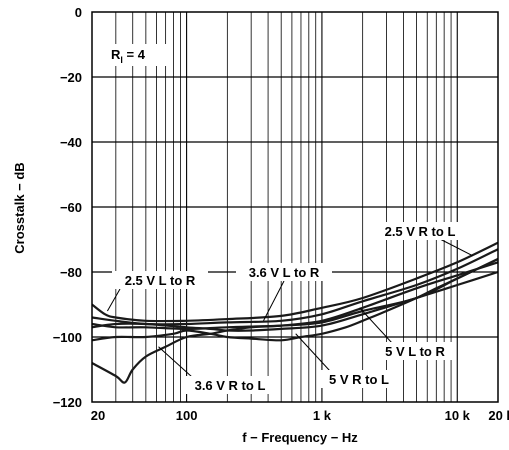 The width and height of the screenshot is (509, 450). I want to click on y-tick-label: −20, so click(71, 77).